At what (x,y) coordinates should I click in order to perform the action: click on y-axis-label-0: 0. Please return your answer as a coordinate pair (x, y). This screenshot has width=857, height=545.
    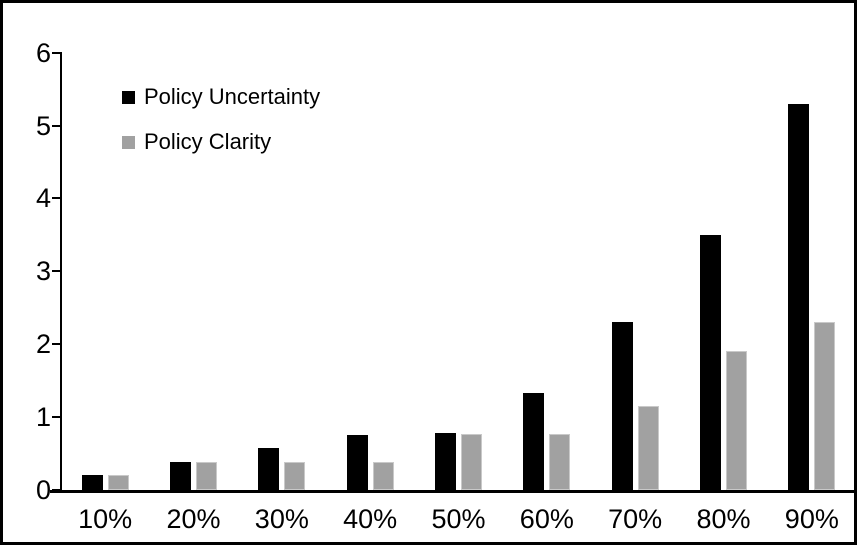
    Looking at the image, I should click on (43, 490).